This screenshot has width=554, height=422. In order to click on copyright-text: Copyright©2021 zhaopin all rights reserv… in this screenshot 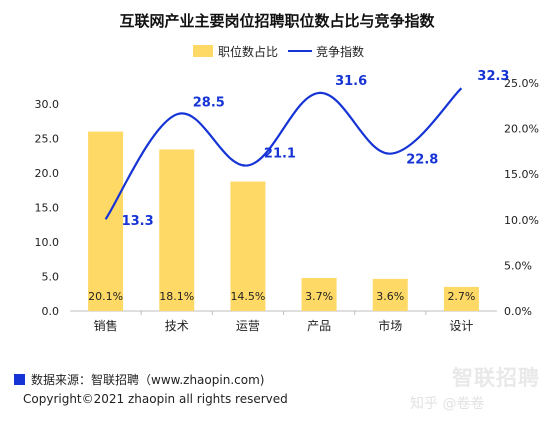, I will do `click(155, 399)`.